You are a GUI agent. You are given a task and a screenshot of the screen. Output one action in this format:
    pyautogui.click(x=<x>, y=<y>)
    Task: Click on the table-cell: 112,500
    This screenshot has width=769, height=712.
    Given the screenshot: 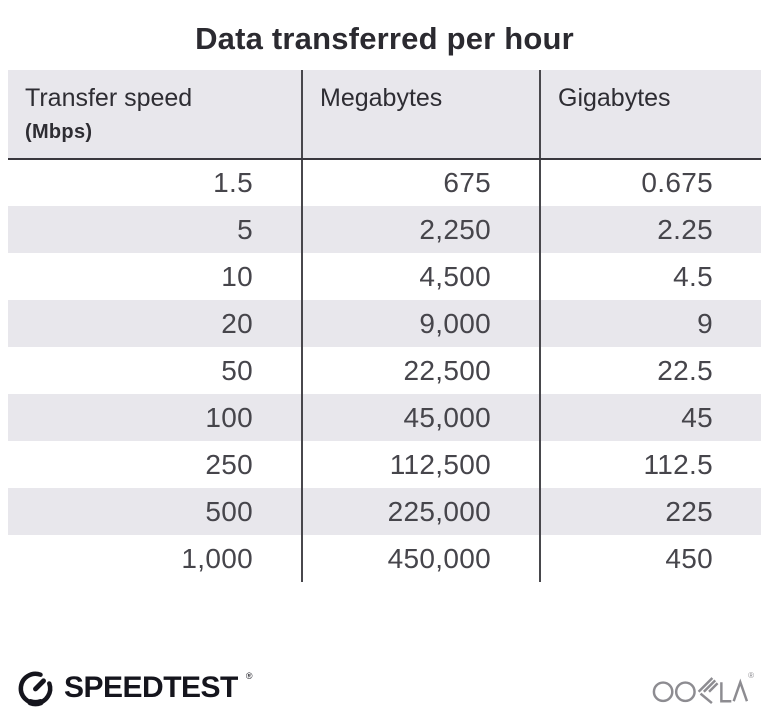 What is the action you would take?
    pyautogui.click(x=421, y=464)
    